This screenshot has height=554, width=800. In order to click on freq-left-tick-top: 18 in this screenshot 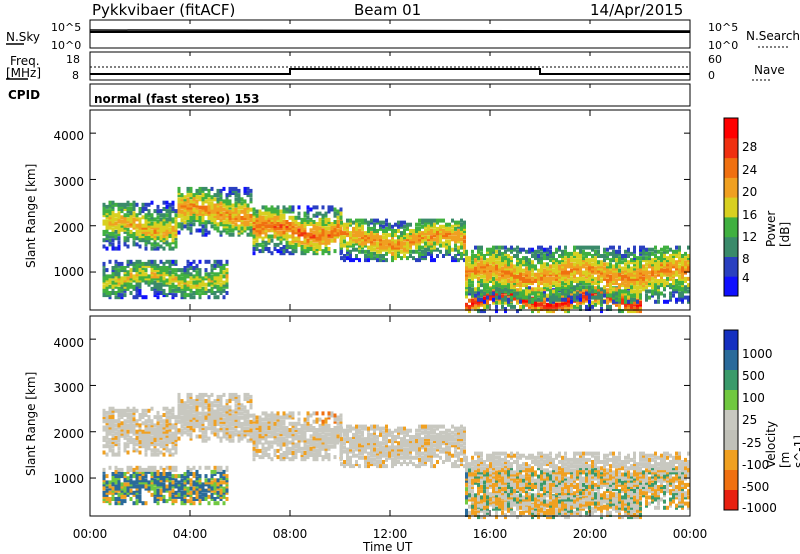, I will do `click(73, 59)`.